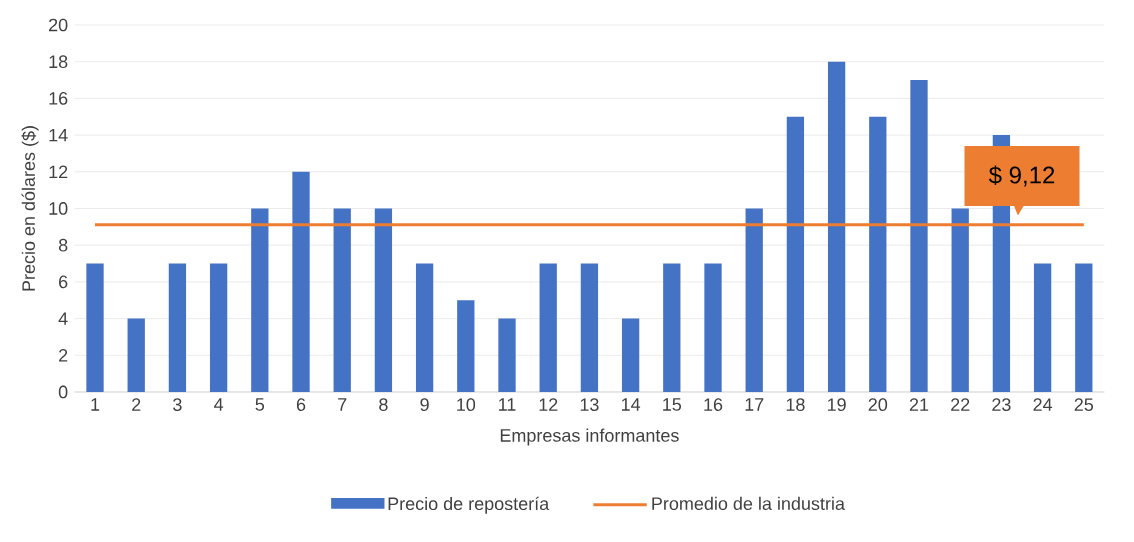 This screenshot has height=542, width=1134. I want to click on x-tick-label: 5, so click(260, 404).